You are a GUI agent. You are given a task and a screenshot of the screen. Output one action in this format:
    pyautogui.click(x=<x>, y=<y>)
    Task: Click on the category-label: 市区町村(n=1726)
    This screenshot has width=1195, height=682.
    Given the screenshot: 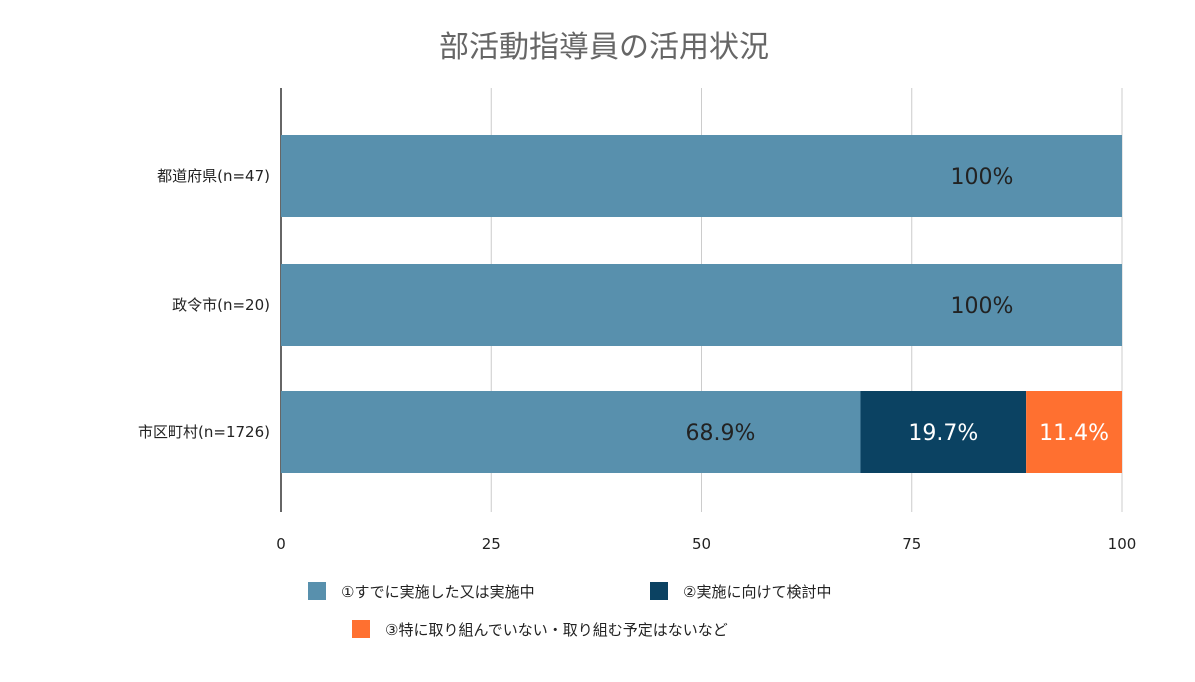 What is the action you would take?
    pyautogui.click(x=204, y=432)
    